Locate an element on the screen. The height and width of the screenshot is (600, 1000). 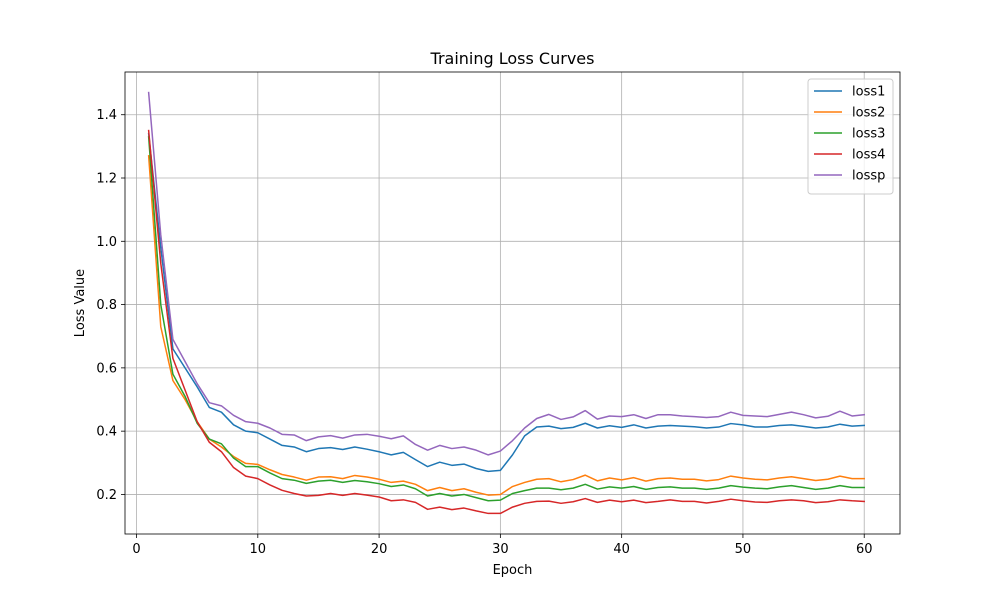
legend-label: loss4 is located at coordinates (868, 155).